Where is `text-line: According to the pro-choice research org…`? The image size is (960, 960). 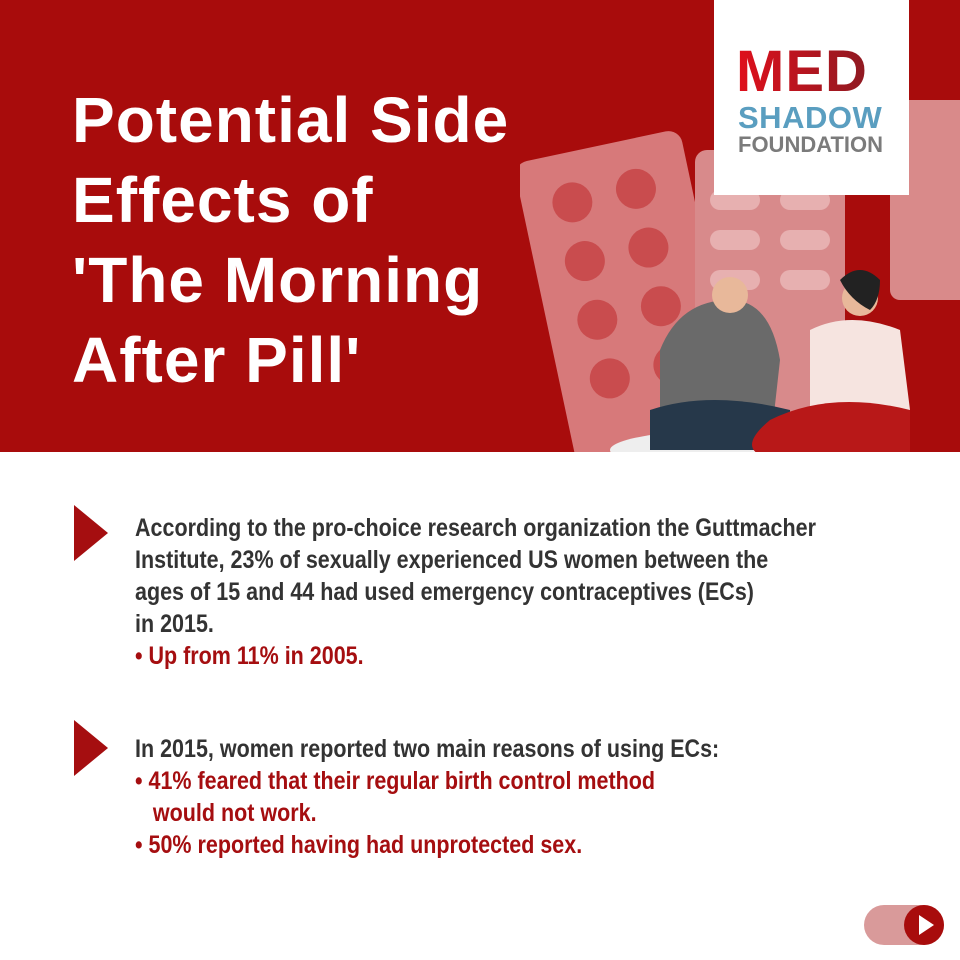 text-line: According to the pro-choice research org… is located at coordinates (475, 528).